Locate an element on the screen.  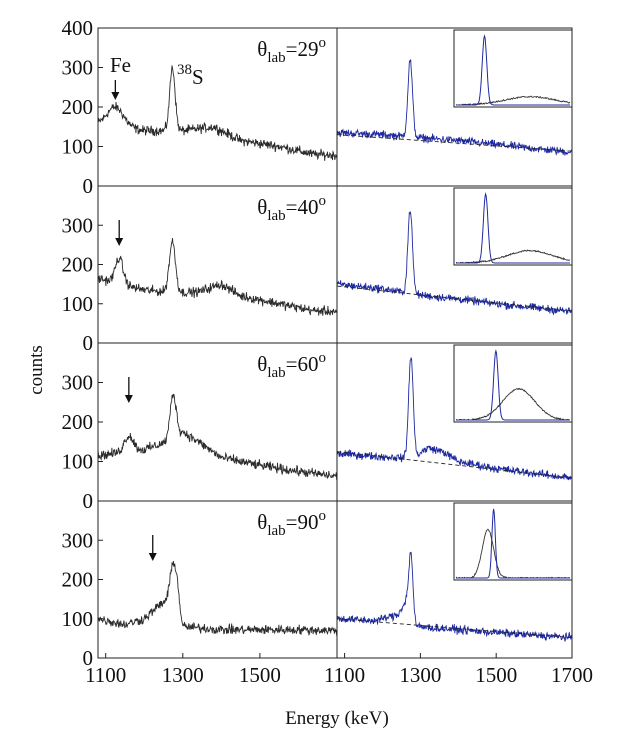
inset-narrow-row1-right is located at coordinates (513, 70).